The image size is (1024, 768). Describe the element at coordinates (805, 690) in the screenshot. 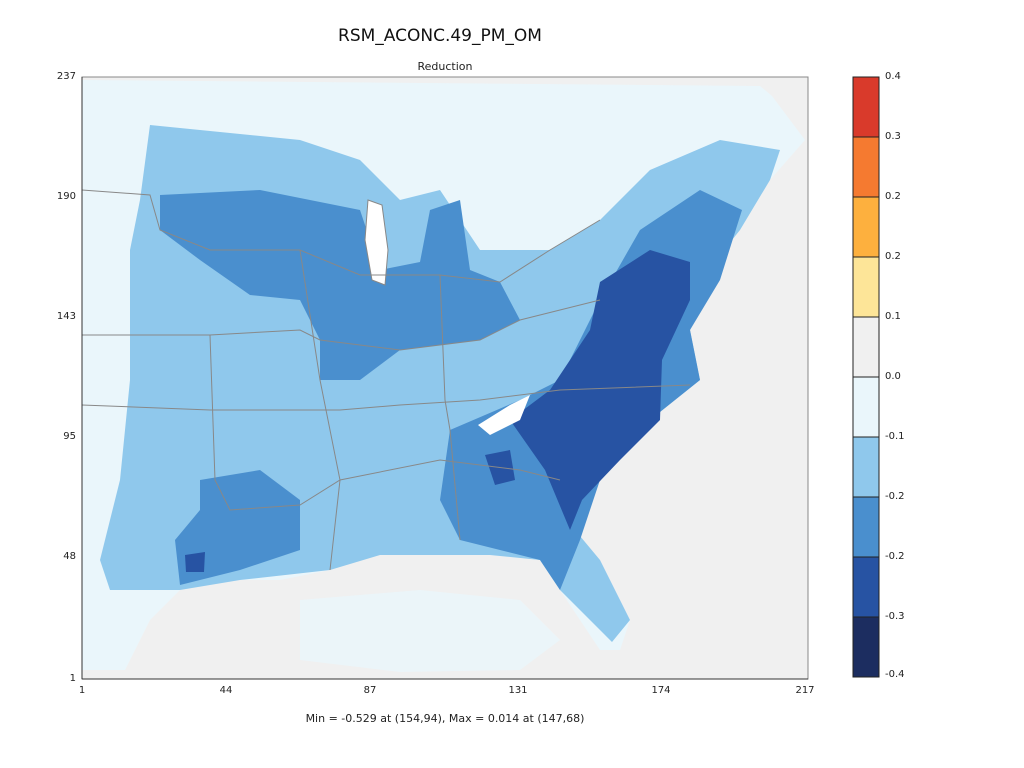

I see `x-tick-label: 217` at that location.